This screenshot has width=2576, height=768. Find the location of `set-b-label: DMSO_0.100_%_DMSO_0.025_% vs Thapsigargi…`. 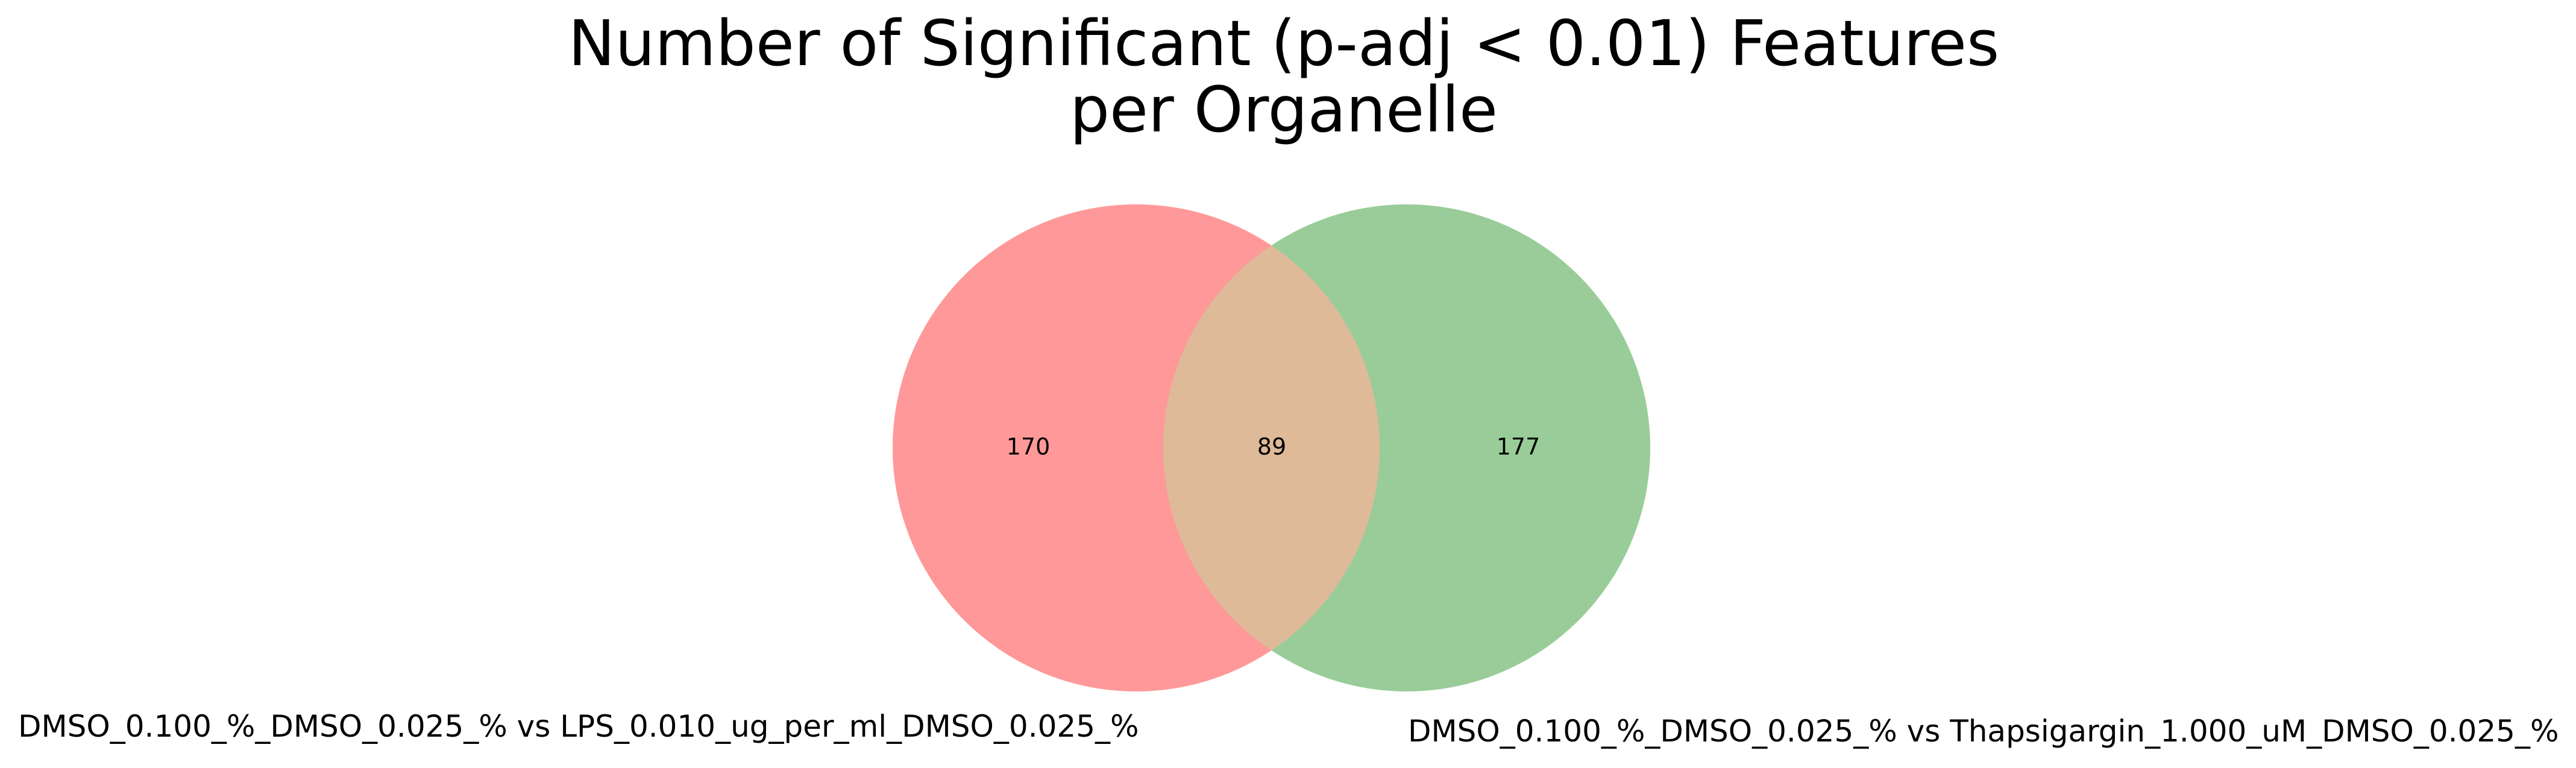

set-b-label: DMSO_0.100_%_DMSO_0.025_% vs Thapsigargi… is located at coordinates (1983, 731).